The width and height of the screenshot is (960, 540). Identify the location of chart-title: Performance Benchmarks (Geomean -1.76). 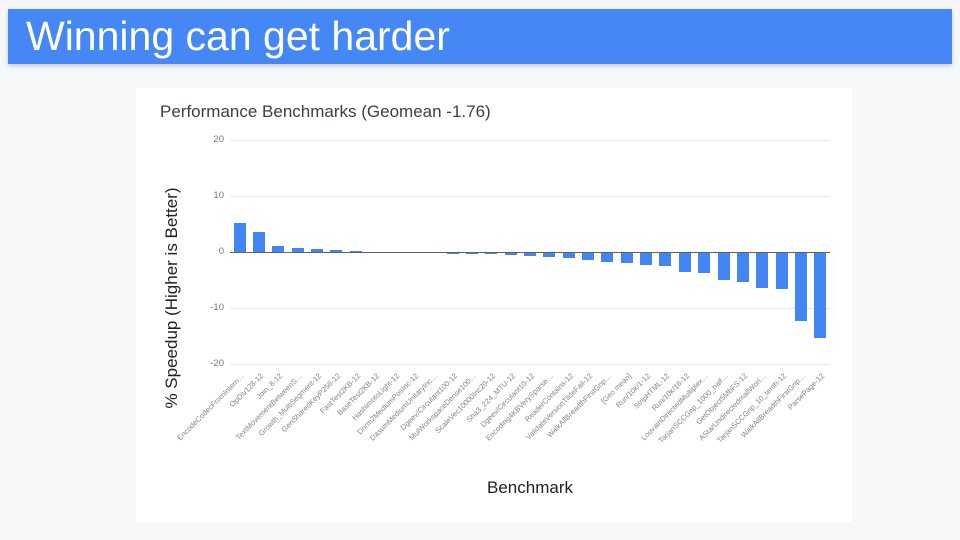
(325, 111).